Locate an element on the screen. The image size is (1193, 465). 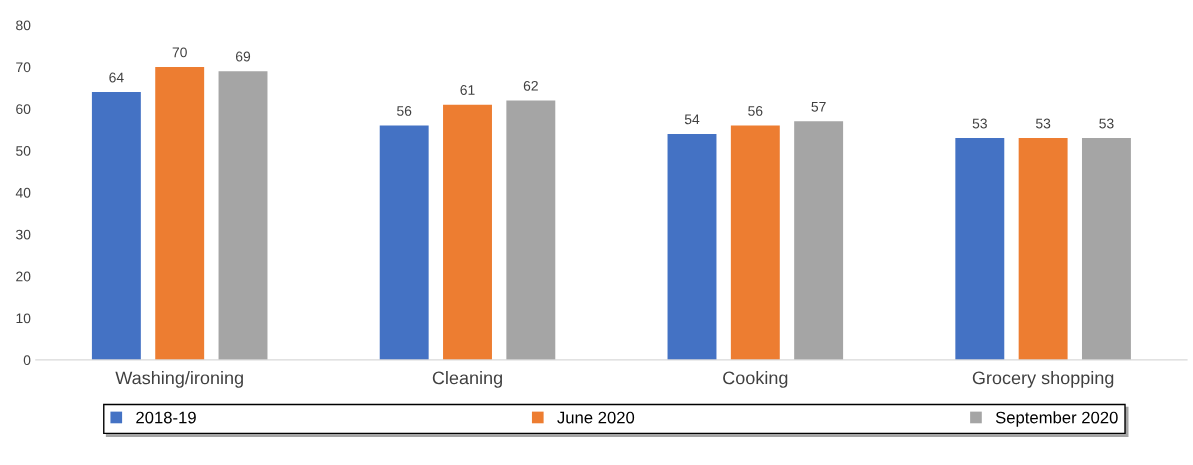
y-tick-label: 30 is located at coordinates (23, 234).